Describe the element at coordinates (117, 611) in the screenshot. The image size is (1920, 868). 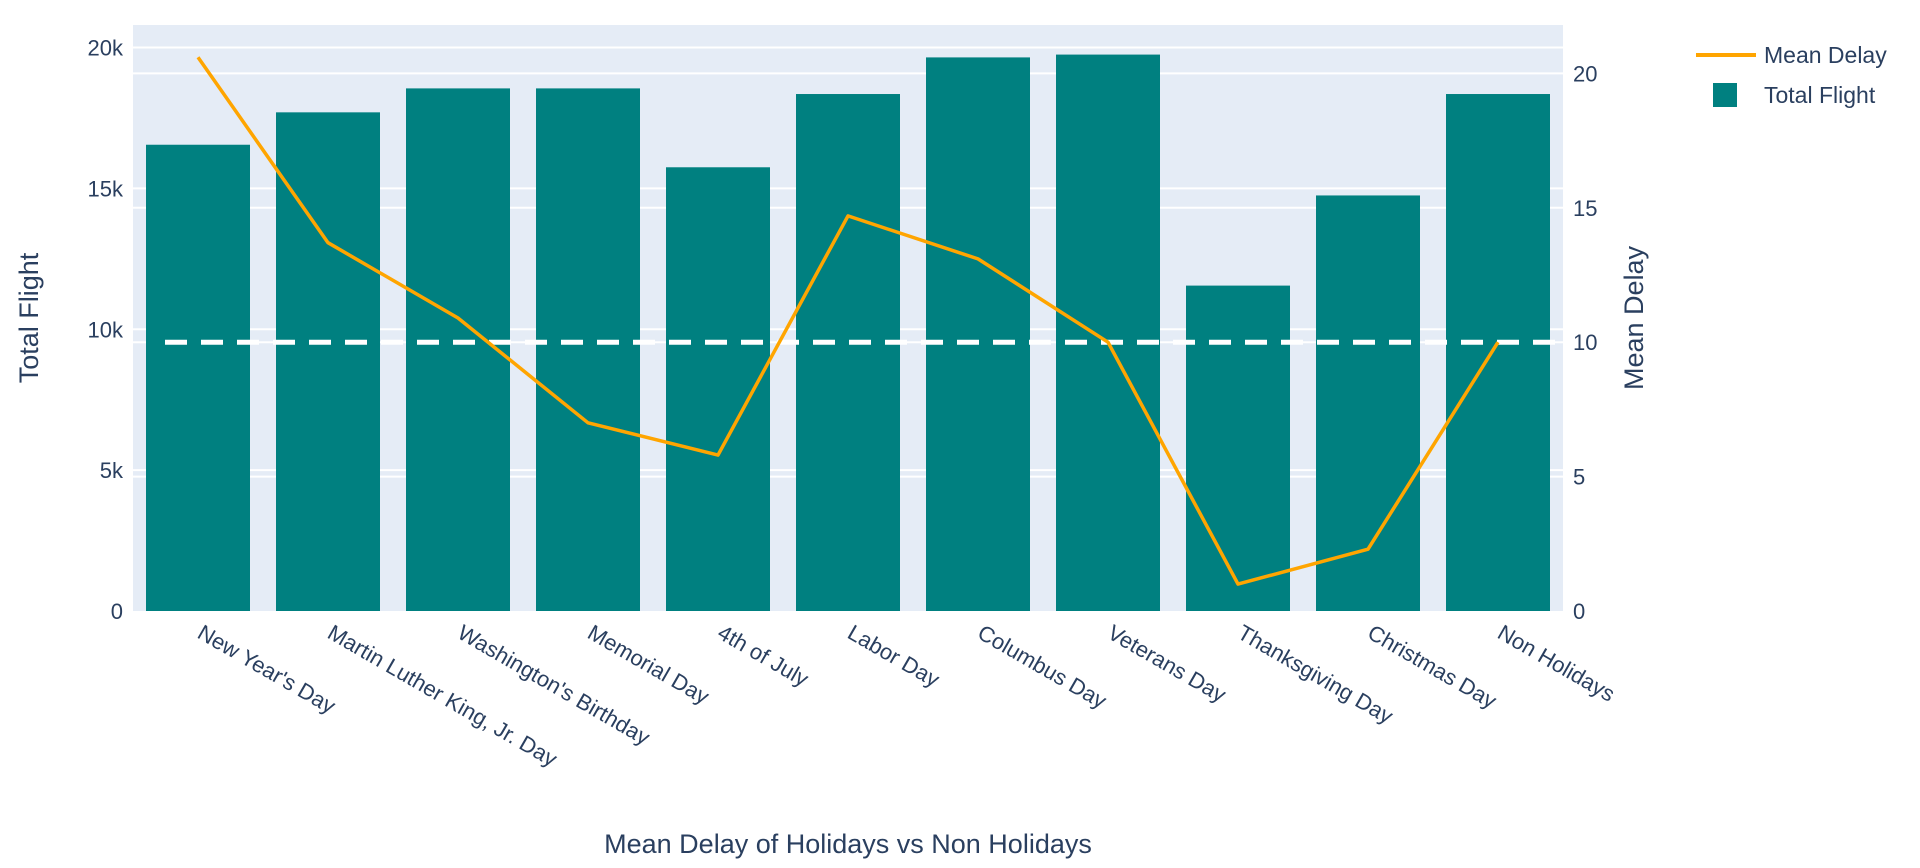
I see `y-left-tick-label: 0` at that location.